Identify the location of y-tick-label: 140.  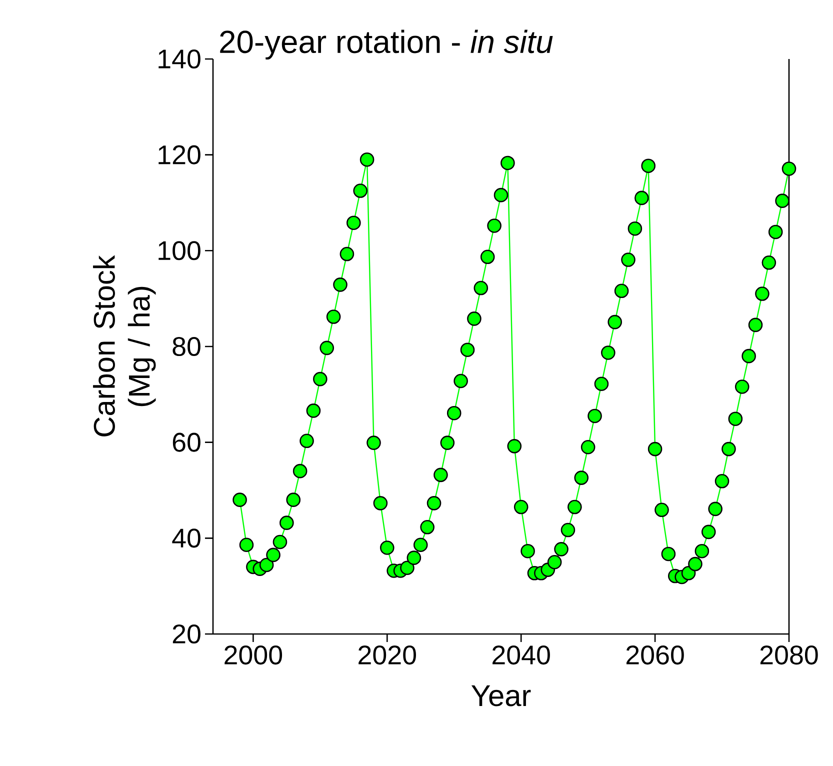
(179, 59).